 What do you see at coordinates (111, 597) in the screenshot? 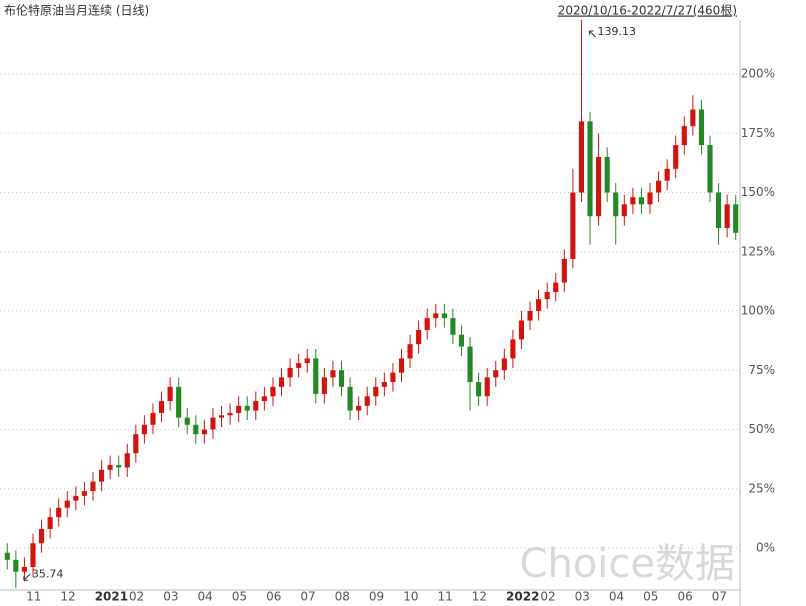
I see `x-tick-label: 2021` at bounding box center [111, 597].